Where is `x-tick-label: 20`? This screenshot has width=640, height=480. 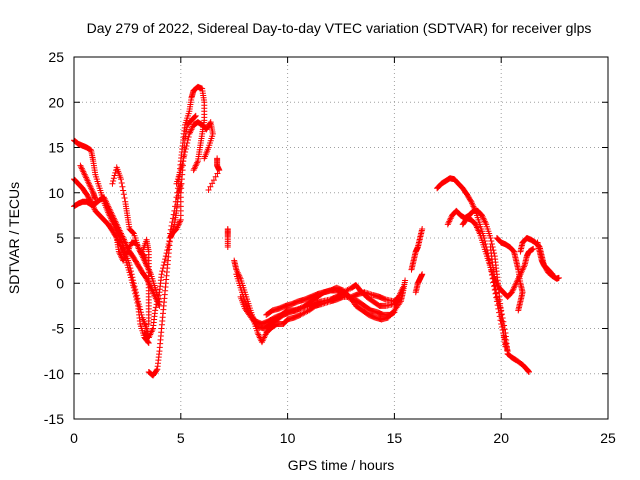 x-tick-label: 20 is located at coordinates (501, 438).